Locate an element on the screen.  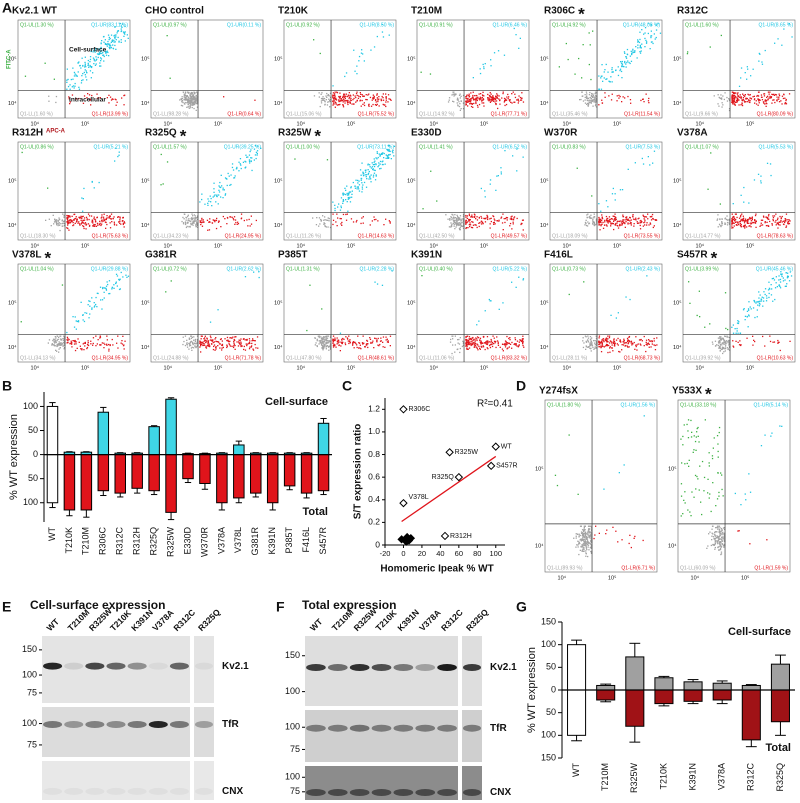
quadrant-label: Q1-LL(35.46 %) is located at coordinates (570, 114).